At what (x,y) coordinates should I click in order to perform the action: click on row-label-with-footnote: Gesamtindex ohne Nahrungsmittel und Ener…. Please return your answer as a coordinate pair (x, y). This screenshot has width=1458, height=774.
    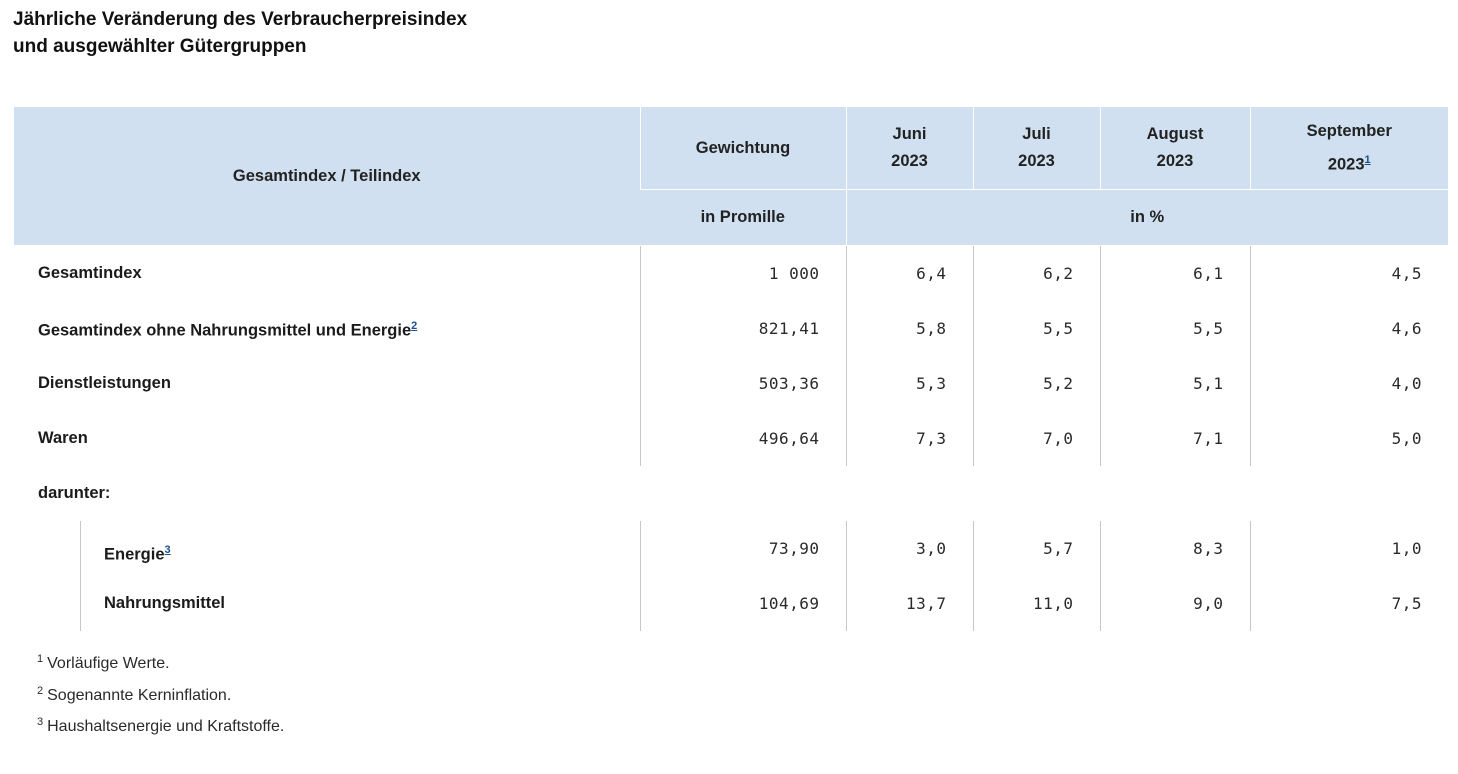
    Looking at the image, I should click on (327, 328).